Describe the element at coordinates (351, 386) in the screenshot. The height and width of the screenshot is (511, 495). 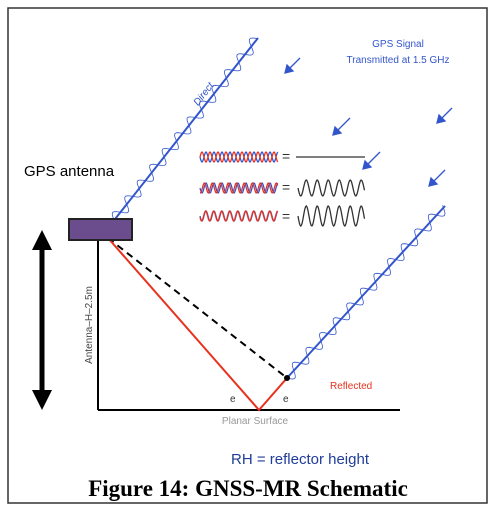
I see `reflected-label: Reflected` at that location.